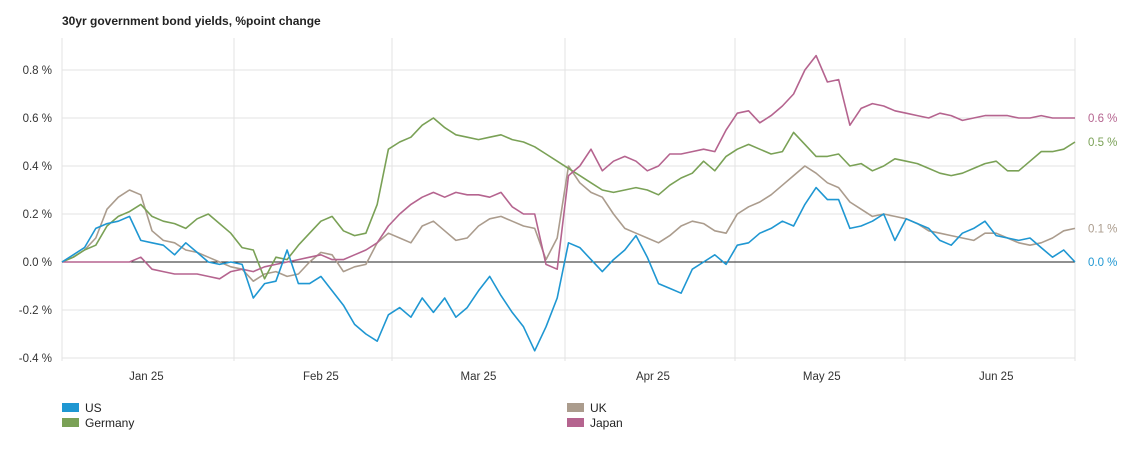 This screenshot has height=456, width=1138. What do you see at coordinates (606, 422) in the screenshot?
I see `legend-label-japan: Japan` at bounding box center [606, 422].